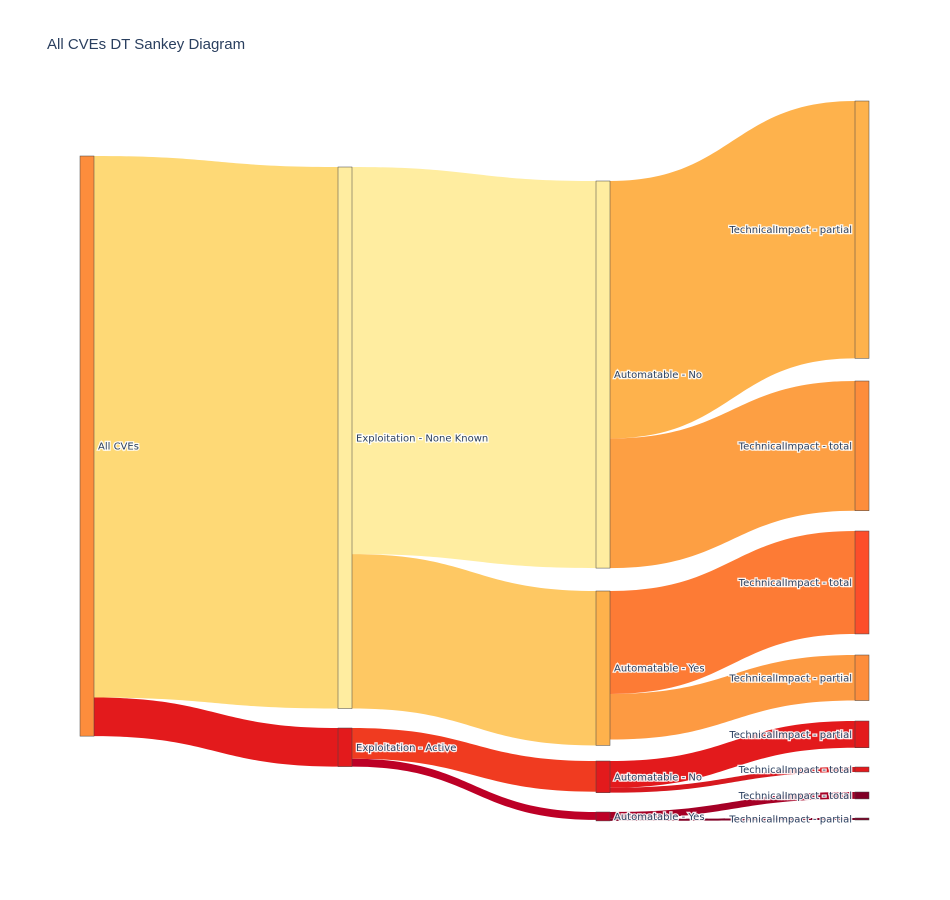 Image resolution: width=950 pixels, height=900 pixels. What do you see at coordinates (659, 669) in the screenshot?
I see `node-label-auto_yes_1: Automatable - Yes` at bounding box center [659, 669].